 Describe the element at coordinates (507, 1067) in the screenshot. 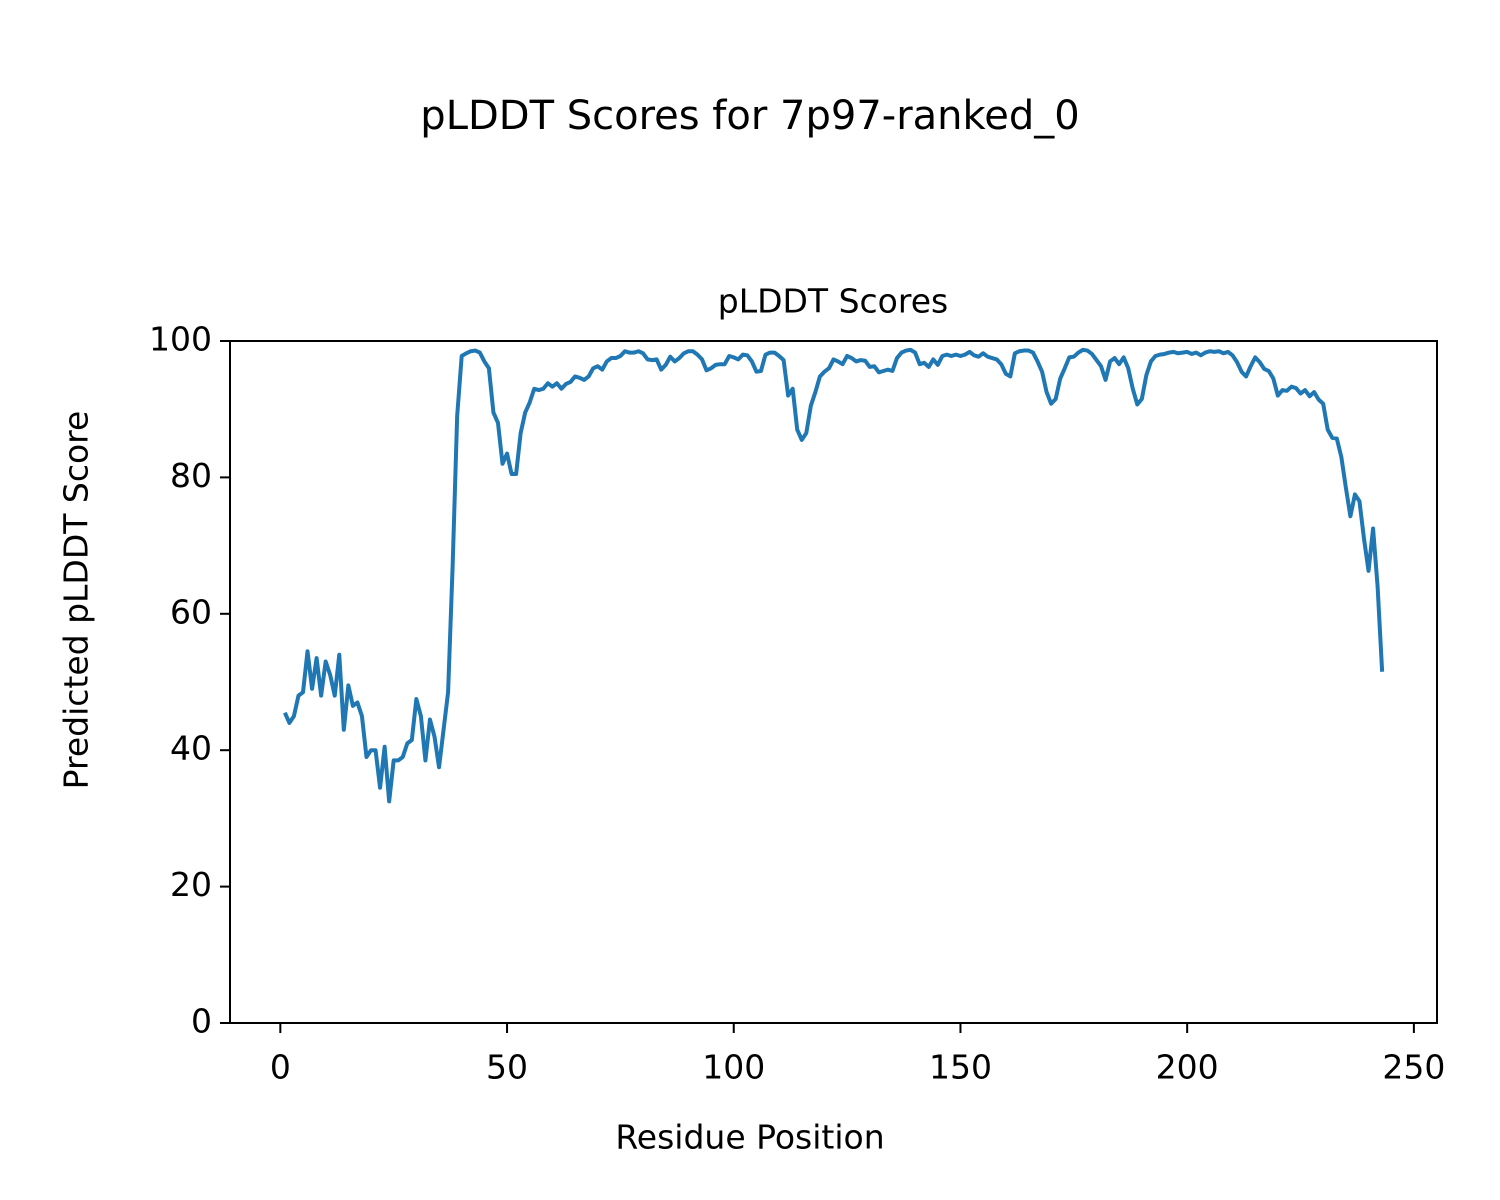

I see `x-tick-label: 50` at that location.